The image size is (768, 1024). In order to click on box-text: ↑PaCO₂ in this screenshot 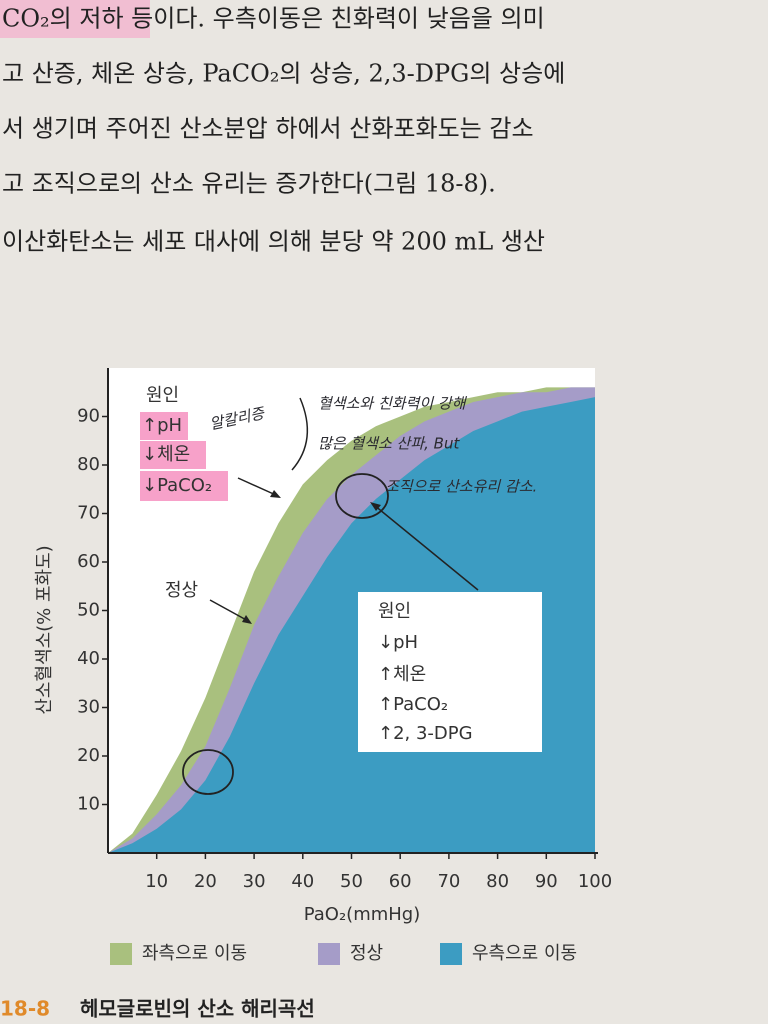, I will do `click(413, 704)`.